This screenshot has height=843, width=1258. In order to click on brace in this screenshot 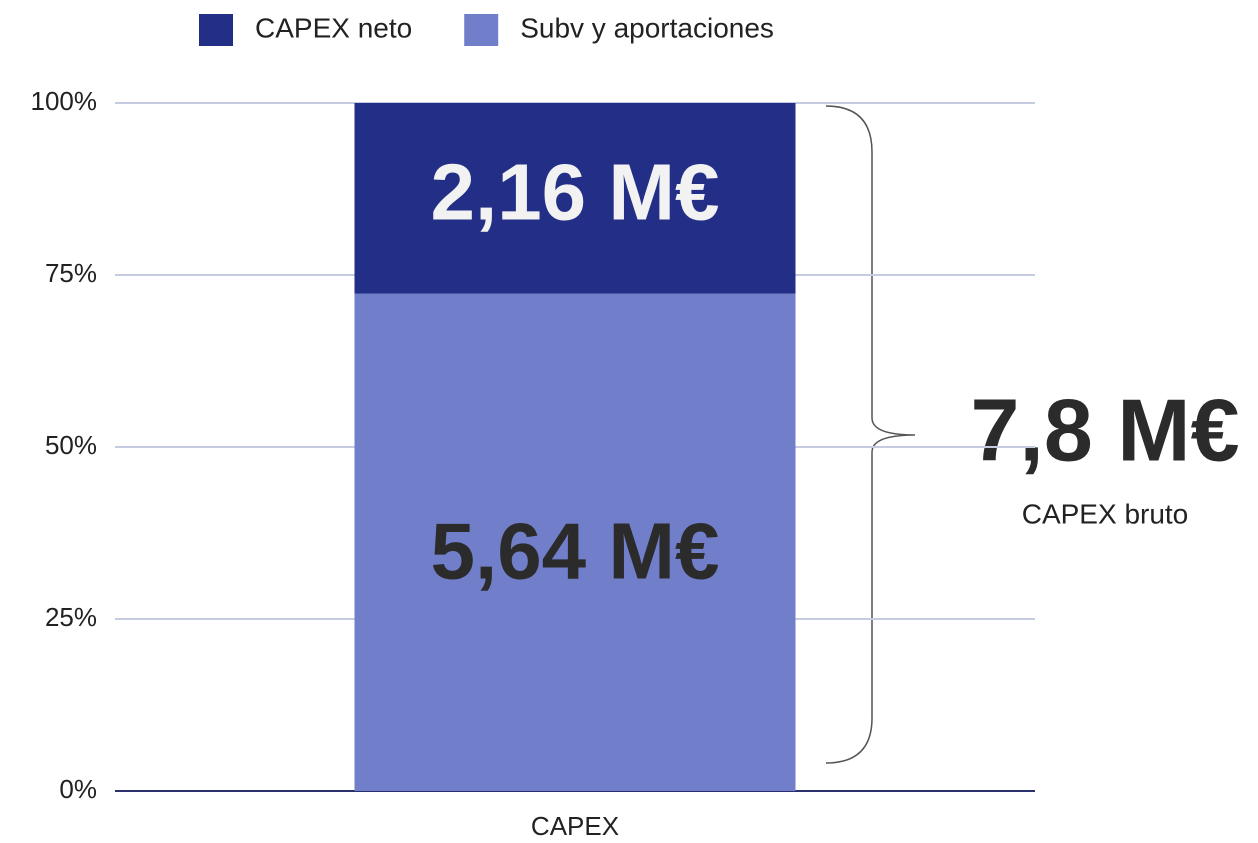, I will do `click(870, 434)`.